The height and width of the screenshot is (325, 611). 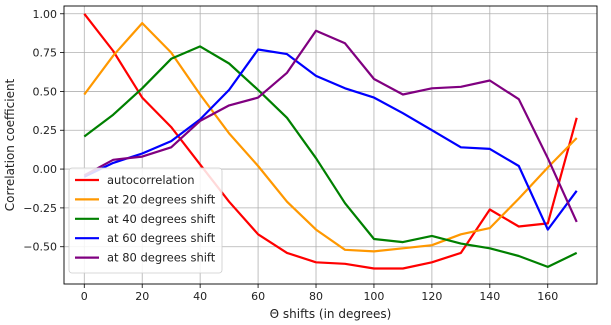 What do you see at coordinates (200, 296) in the screenshot?
I see `x-tick-label: 40` at bounding box center [200, 296].